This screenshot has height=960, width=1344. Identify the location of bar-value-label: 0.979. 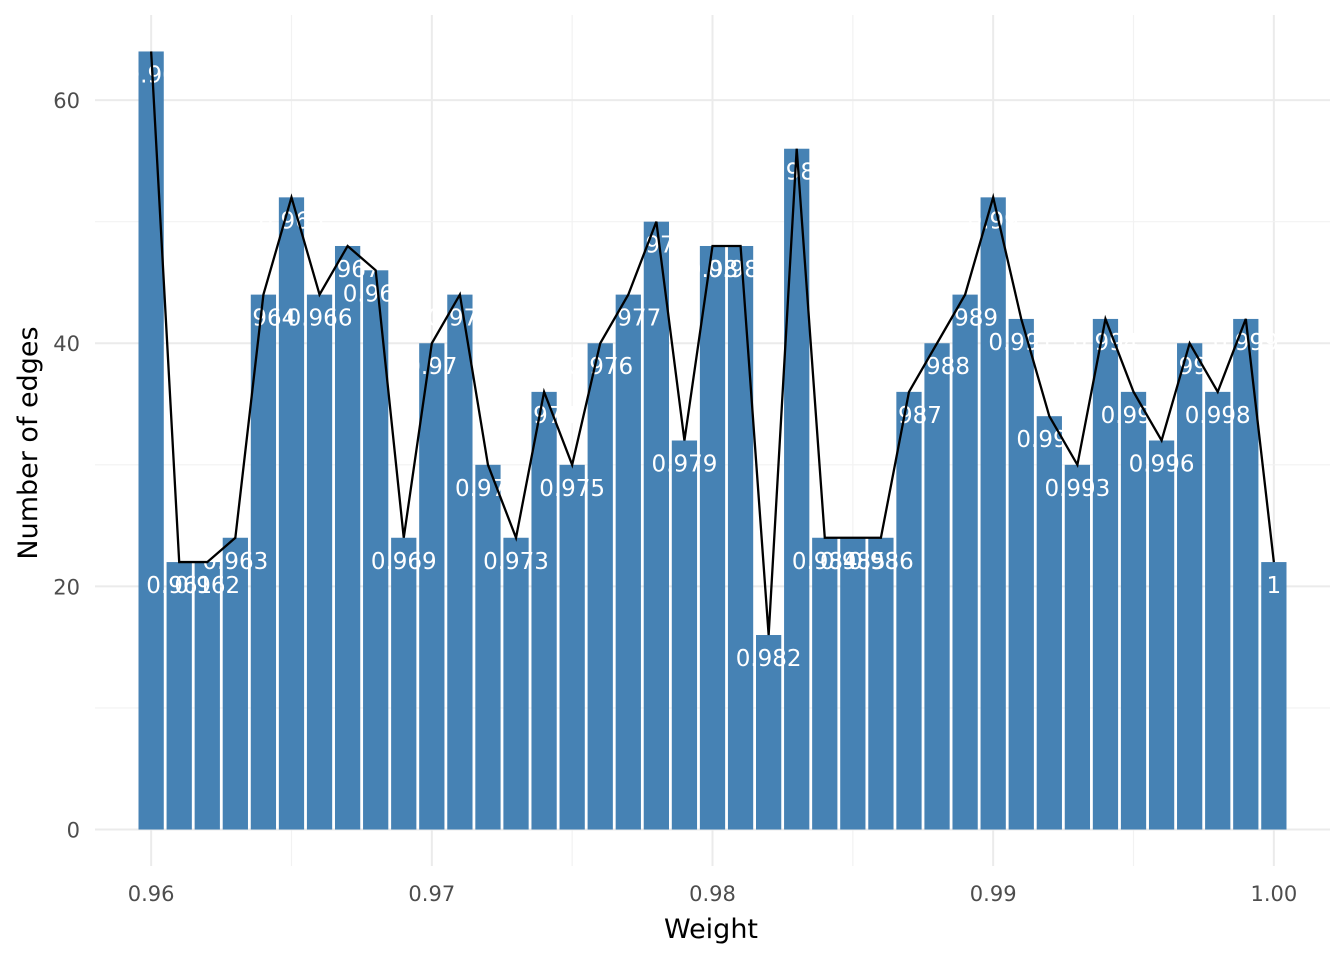
(685, 465).